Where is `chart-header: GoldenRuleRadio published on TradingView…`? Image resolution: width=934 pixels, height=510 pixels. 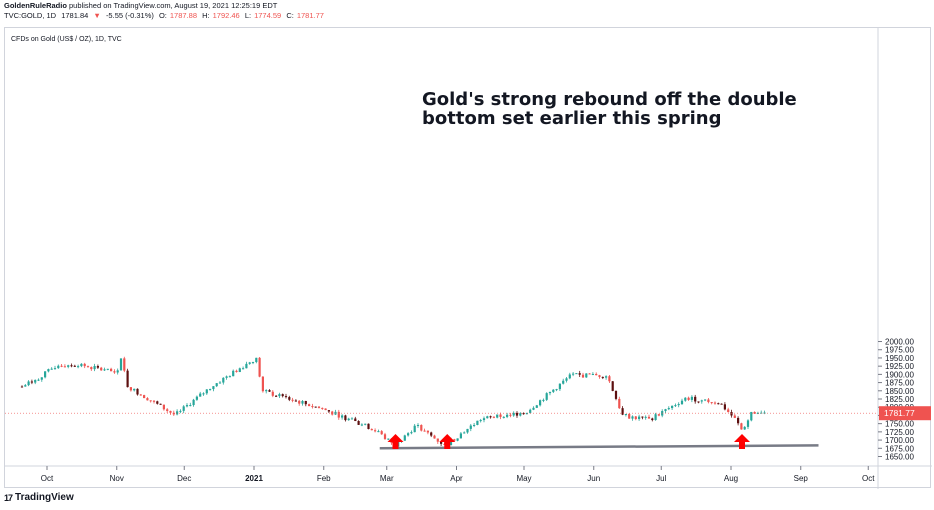 chart-header: GoldenRuleRadio published on TradingView… is located at coordinates (165, 11).